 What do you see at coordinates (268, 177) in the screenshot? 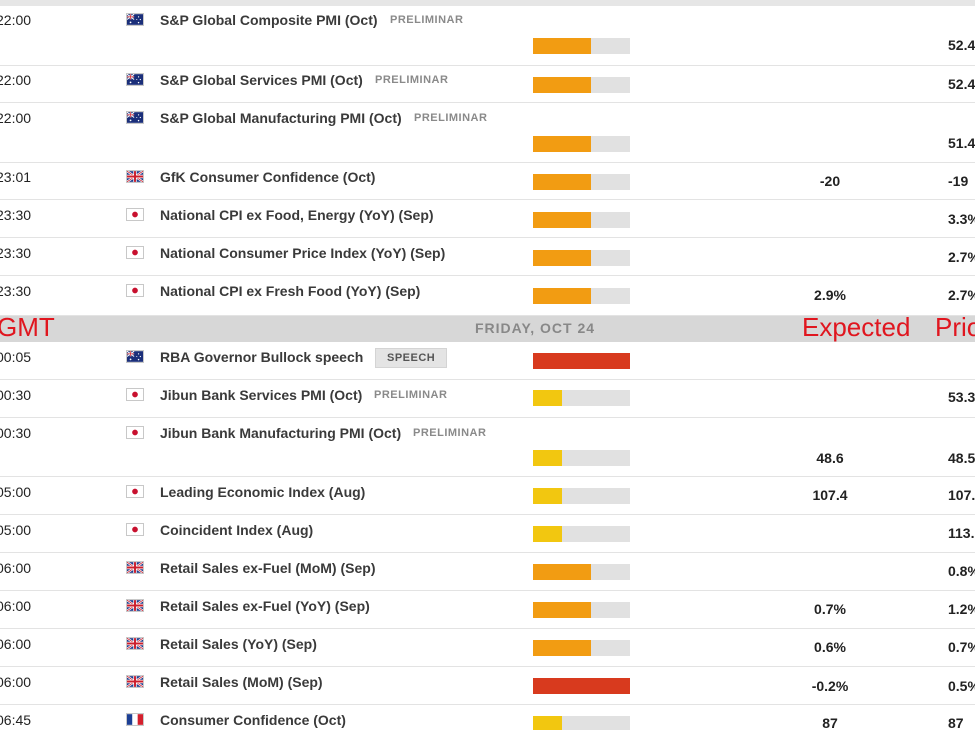
I see `event-name: GfK Consumer Confidence (Oct)` at bounding box center [268, 177].